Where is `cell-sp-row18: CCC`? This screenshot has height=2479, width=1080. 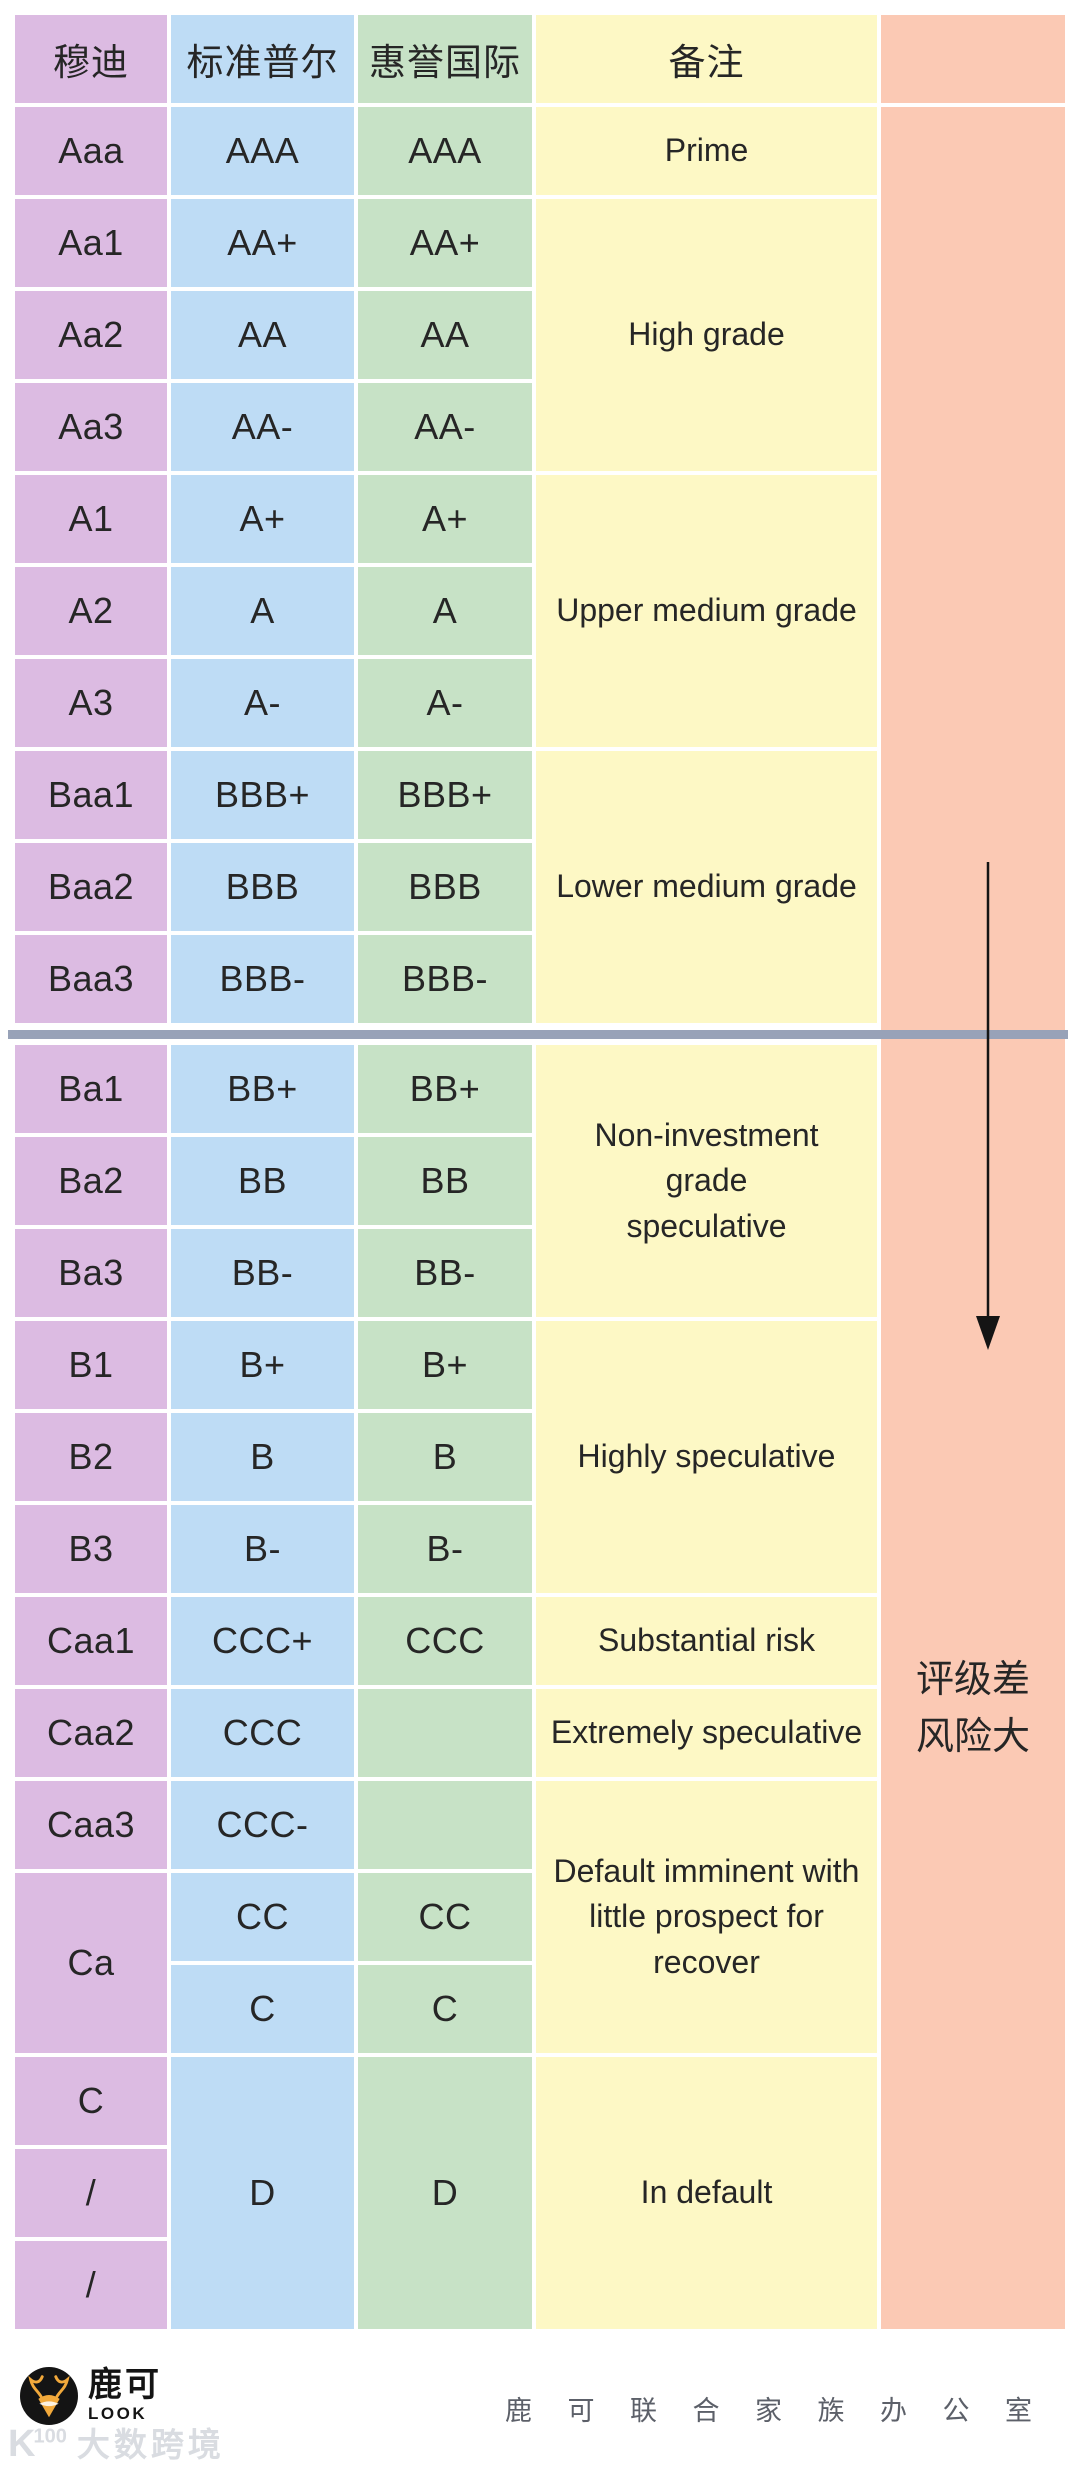 cell-sp-row18: CCC is located at coordinates (262, 1733).